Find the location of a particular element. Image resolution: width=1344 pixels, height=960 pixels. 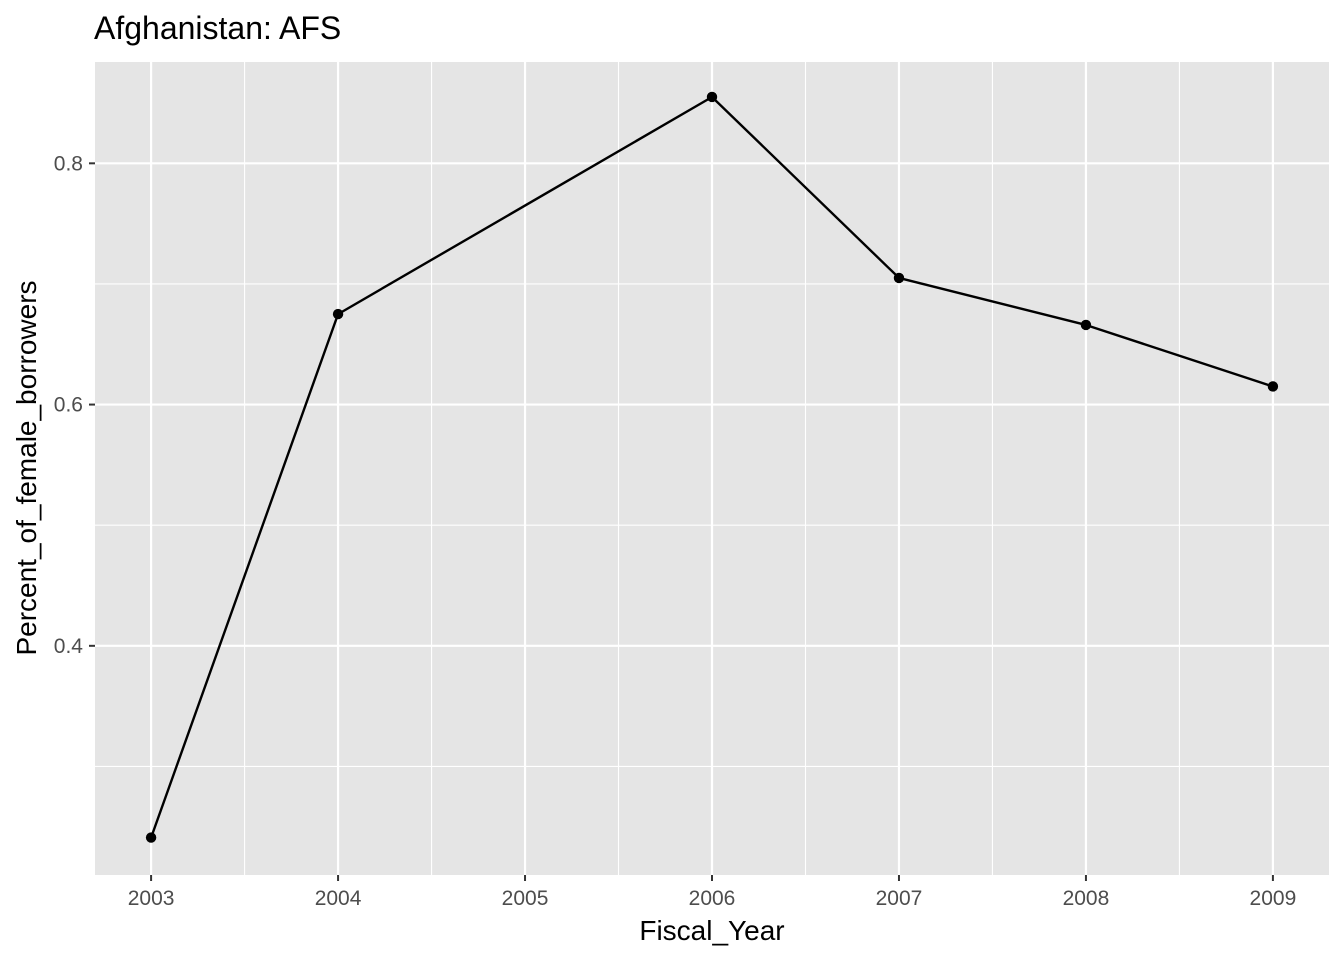

y-axis-label: Percent_of_female_borrowers is located at coordinates (26, 467).